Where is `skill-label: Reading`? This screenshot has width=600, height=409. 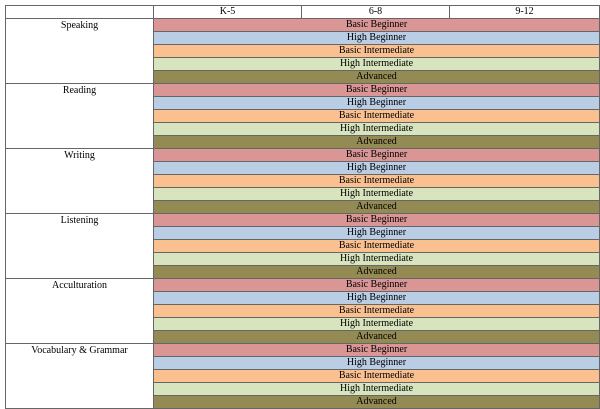 skill-label: Reading is located at coordinates (79, 116).